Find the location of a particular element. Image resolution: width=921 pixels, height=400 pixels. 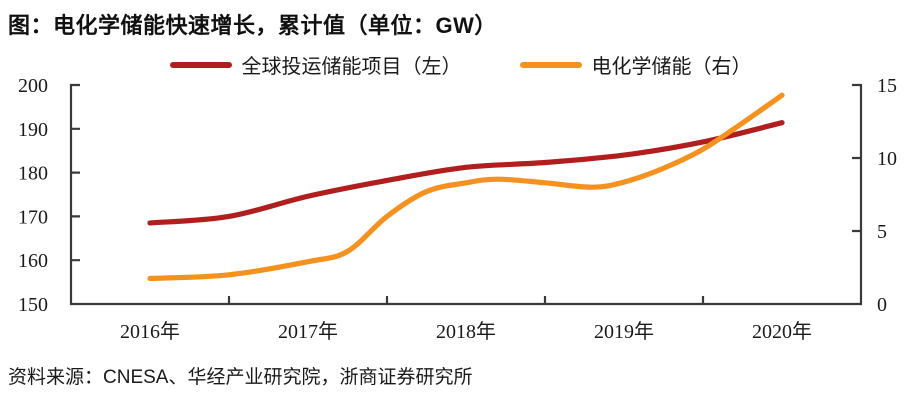

legend-item-global-storage: 全球投运储能项目（左） is located at coordinates (315, 64).